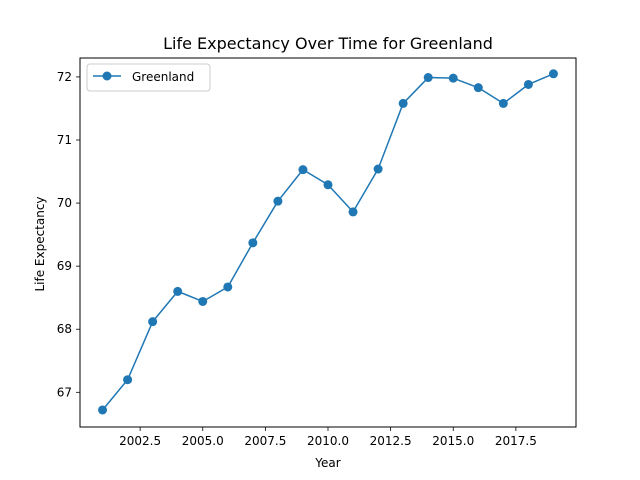  Describe the element at coordinates (107, 76) in the screenshot. I see `legend-marker` at that location.